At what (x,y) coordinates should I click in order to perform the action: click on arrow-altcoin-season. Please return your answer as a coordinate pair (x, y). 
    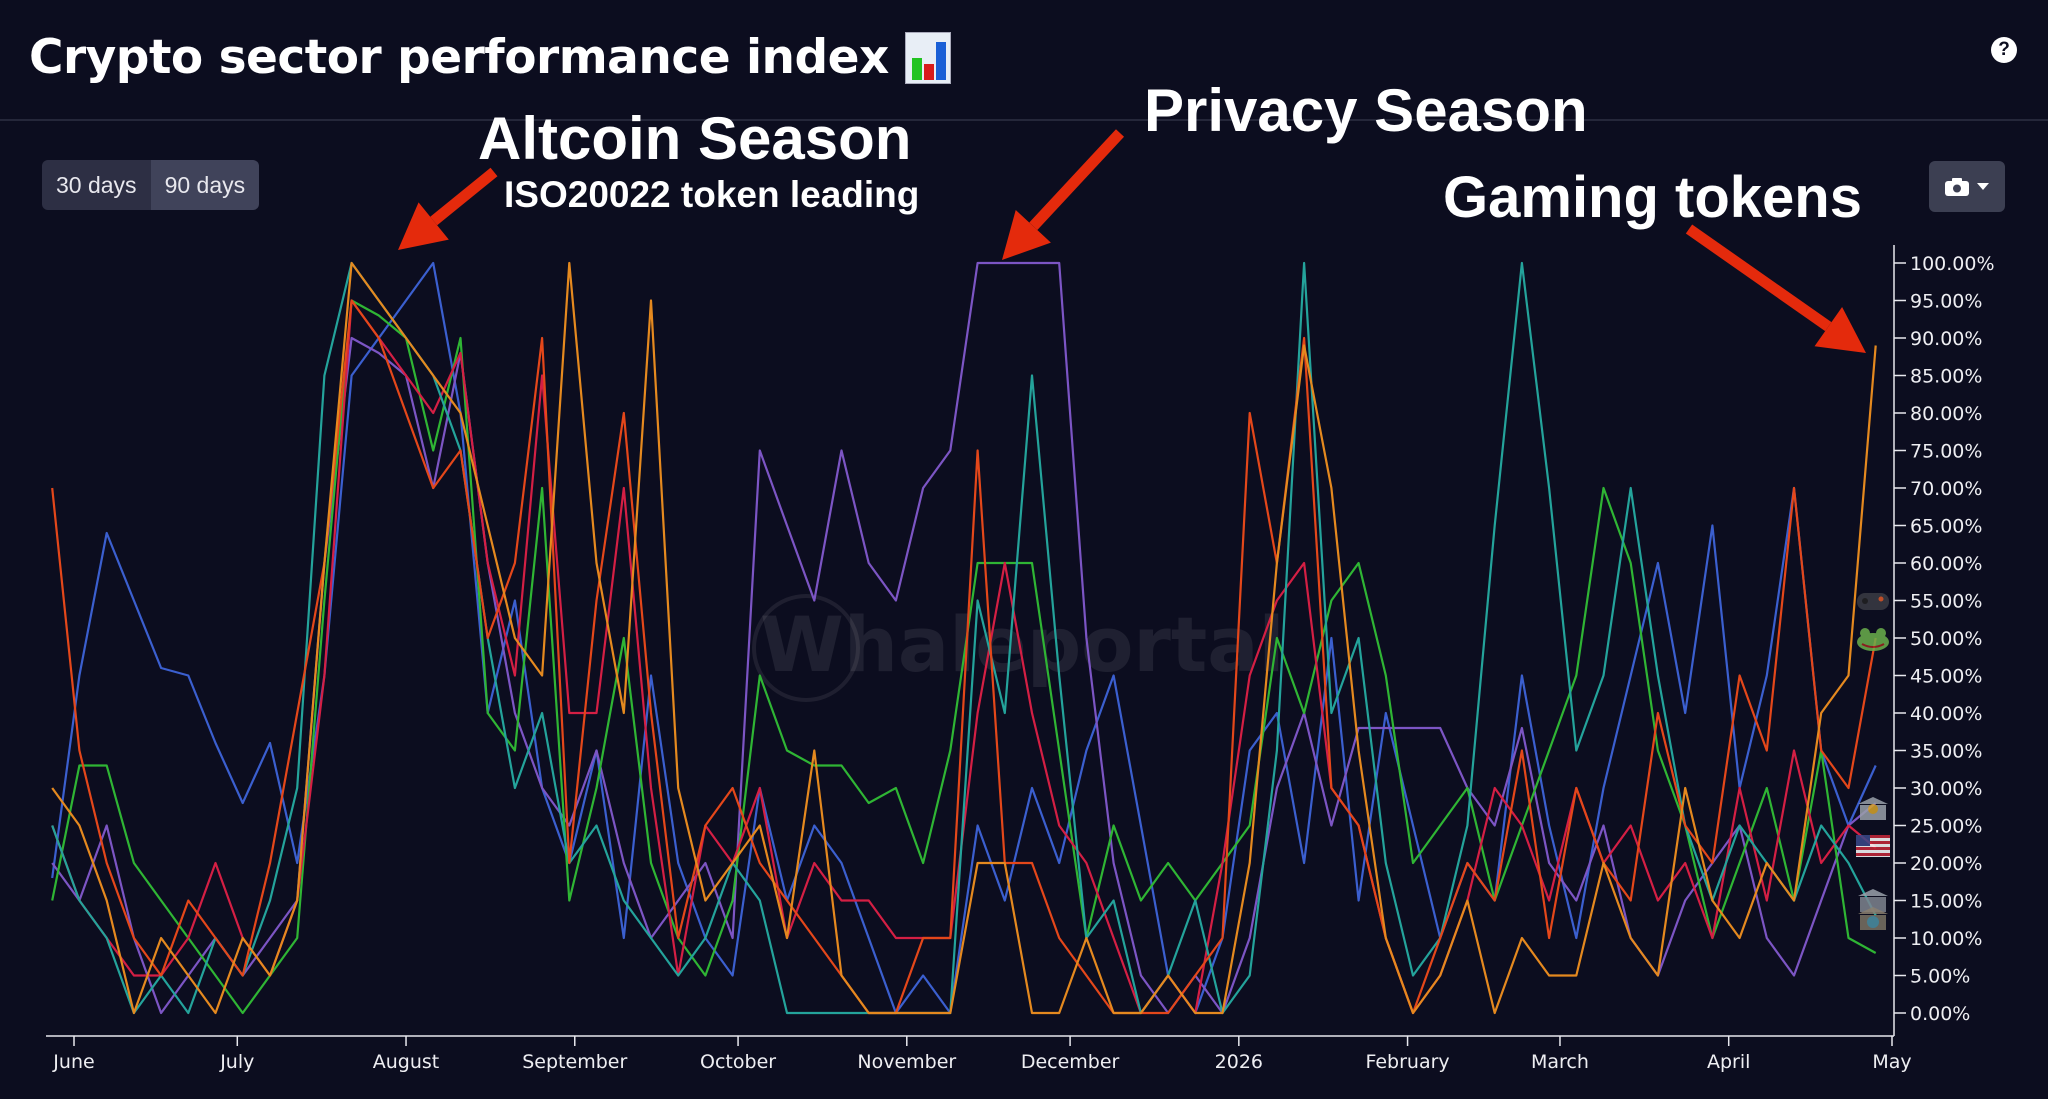
    Looking at the image, I should click on (448, 208).